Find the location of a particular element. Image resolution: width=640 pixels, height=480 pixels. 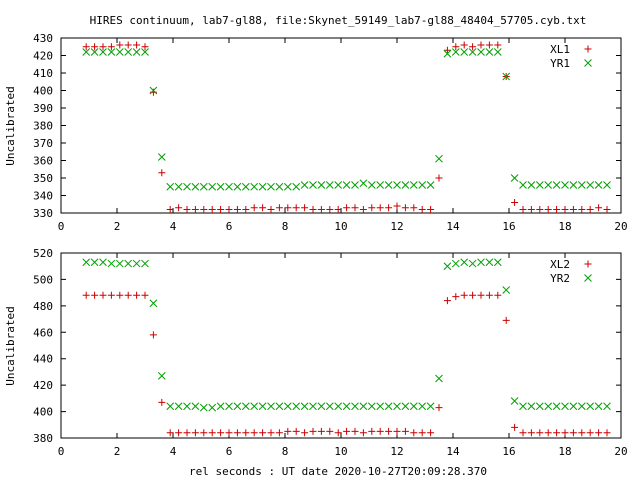

y-tick-label: 440 is located at coordinates (43, 359).